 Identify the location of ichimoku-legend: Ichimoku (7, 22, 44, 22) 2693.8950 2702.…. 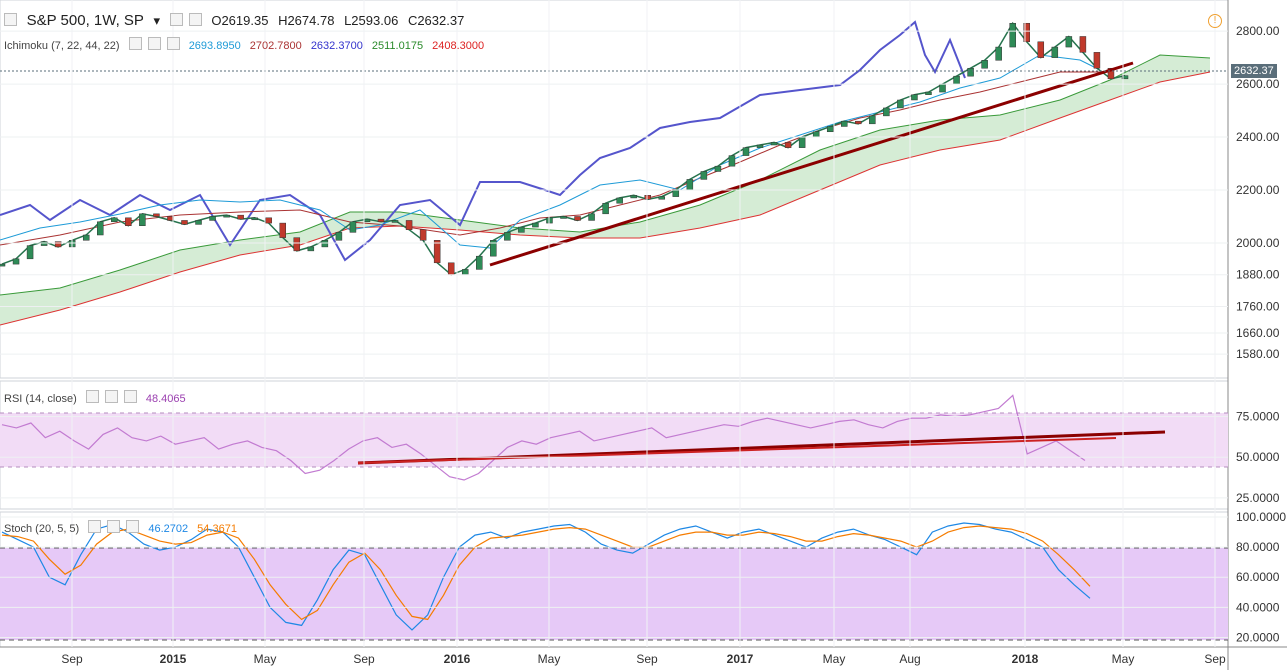
(247, 44).